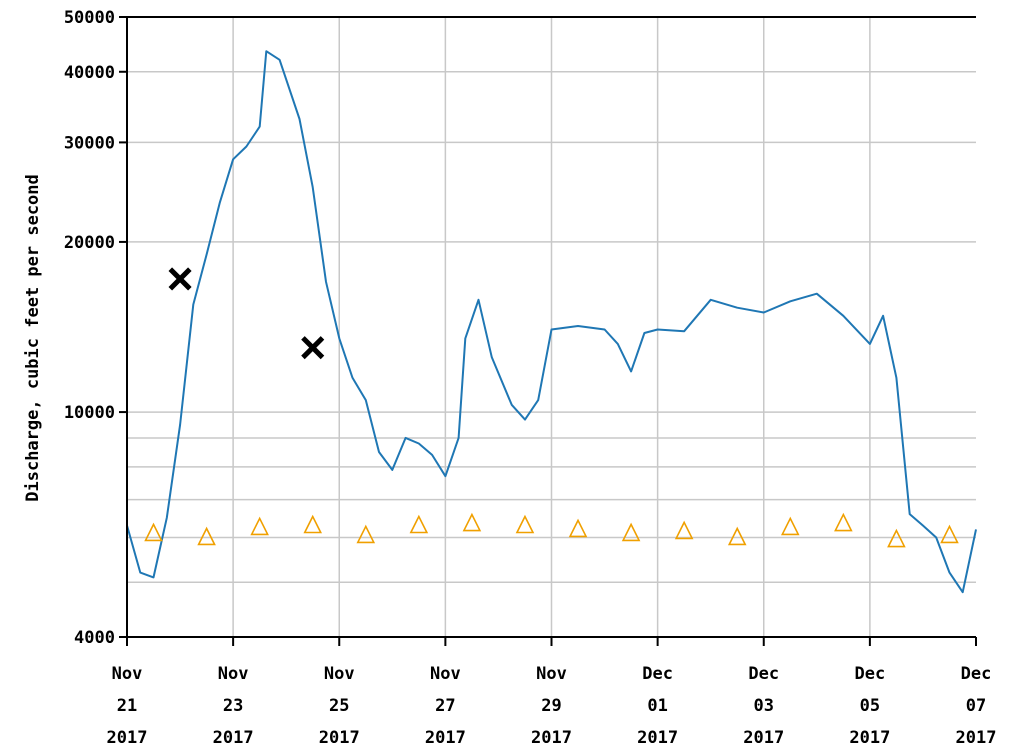  What do you see at coordinates (233, 706) in the screenshot?
I see `x-tick-label: Nov 23 2017` at bounding box center [233, 706].